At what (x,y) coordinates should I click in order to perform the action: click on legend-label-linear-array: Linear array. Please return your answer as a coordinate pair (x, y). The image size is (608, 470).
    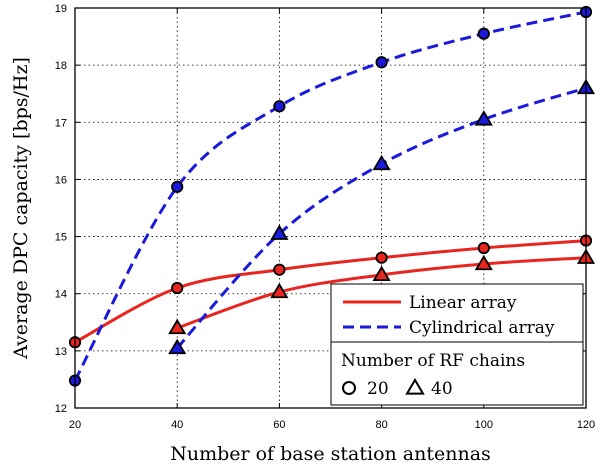
    Looking at the image, I should click on (463, 303).